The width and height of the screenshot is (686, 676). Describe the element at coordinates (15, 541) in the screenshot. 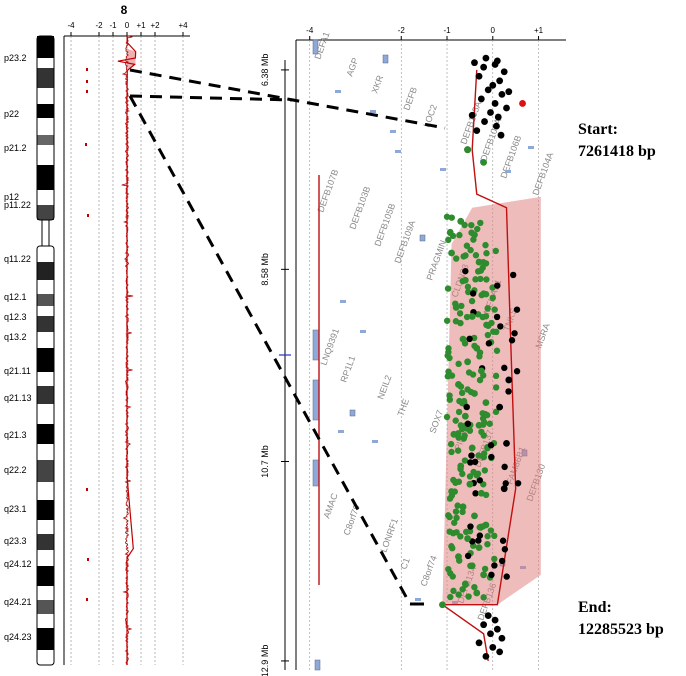

I see `band-label: q23.3` at that location.